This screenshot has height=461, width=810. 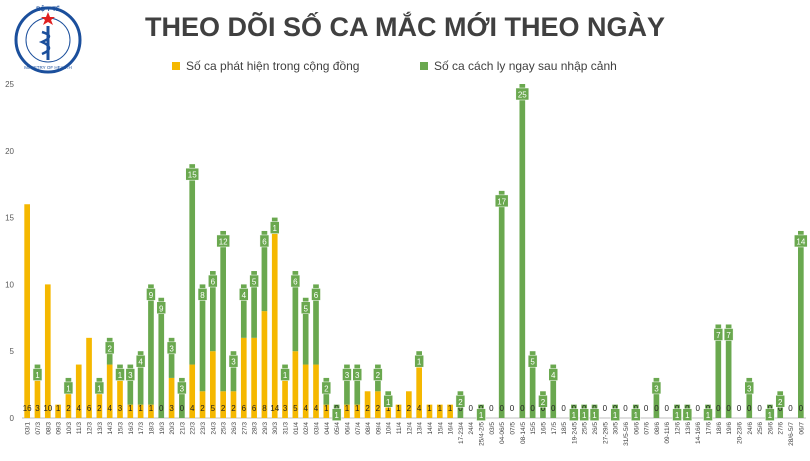 What do you see at coordinates (605, 433) in the screenshot?
I see `x-tick-label: 27-29/5` at bounding box center [605, 433].